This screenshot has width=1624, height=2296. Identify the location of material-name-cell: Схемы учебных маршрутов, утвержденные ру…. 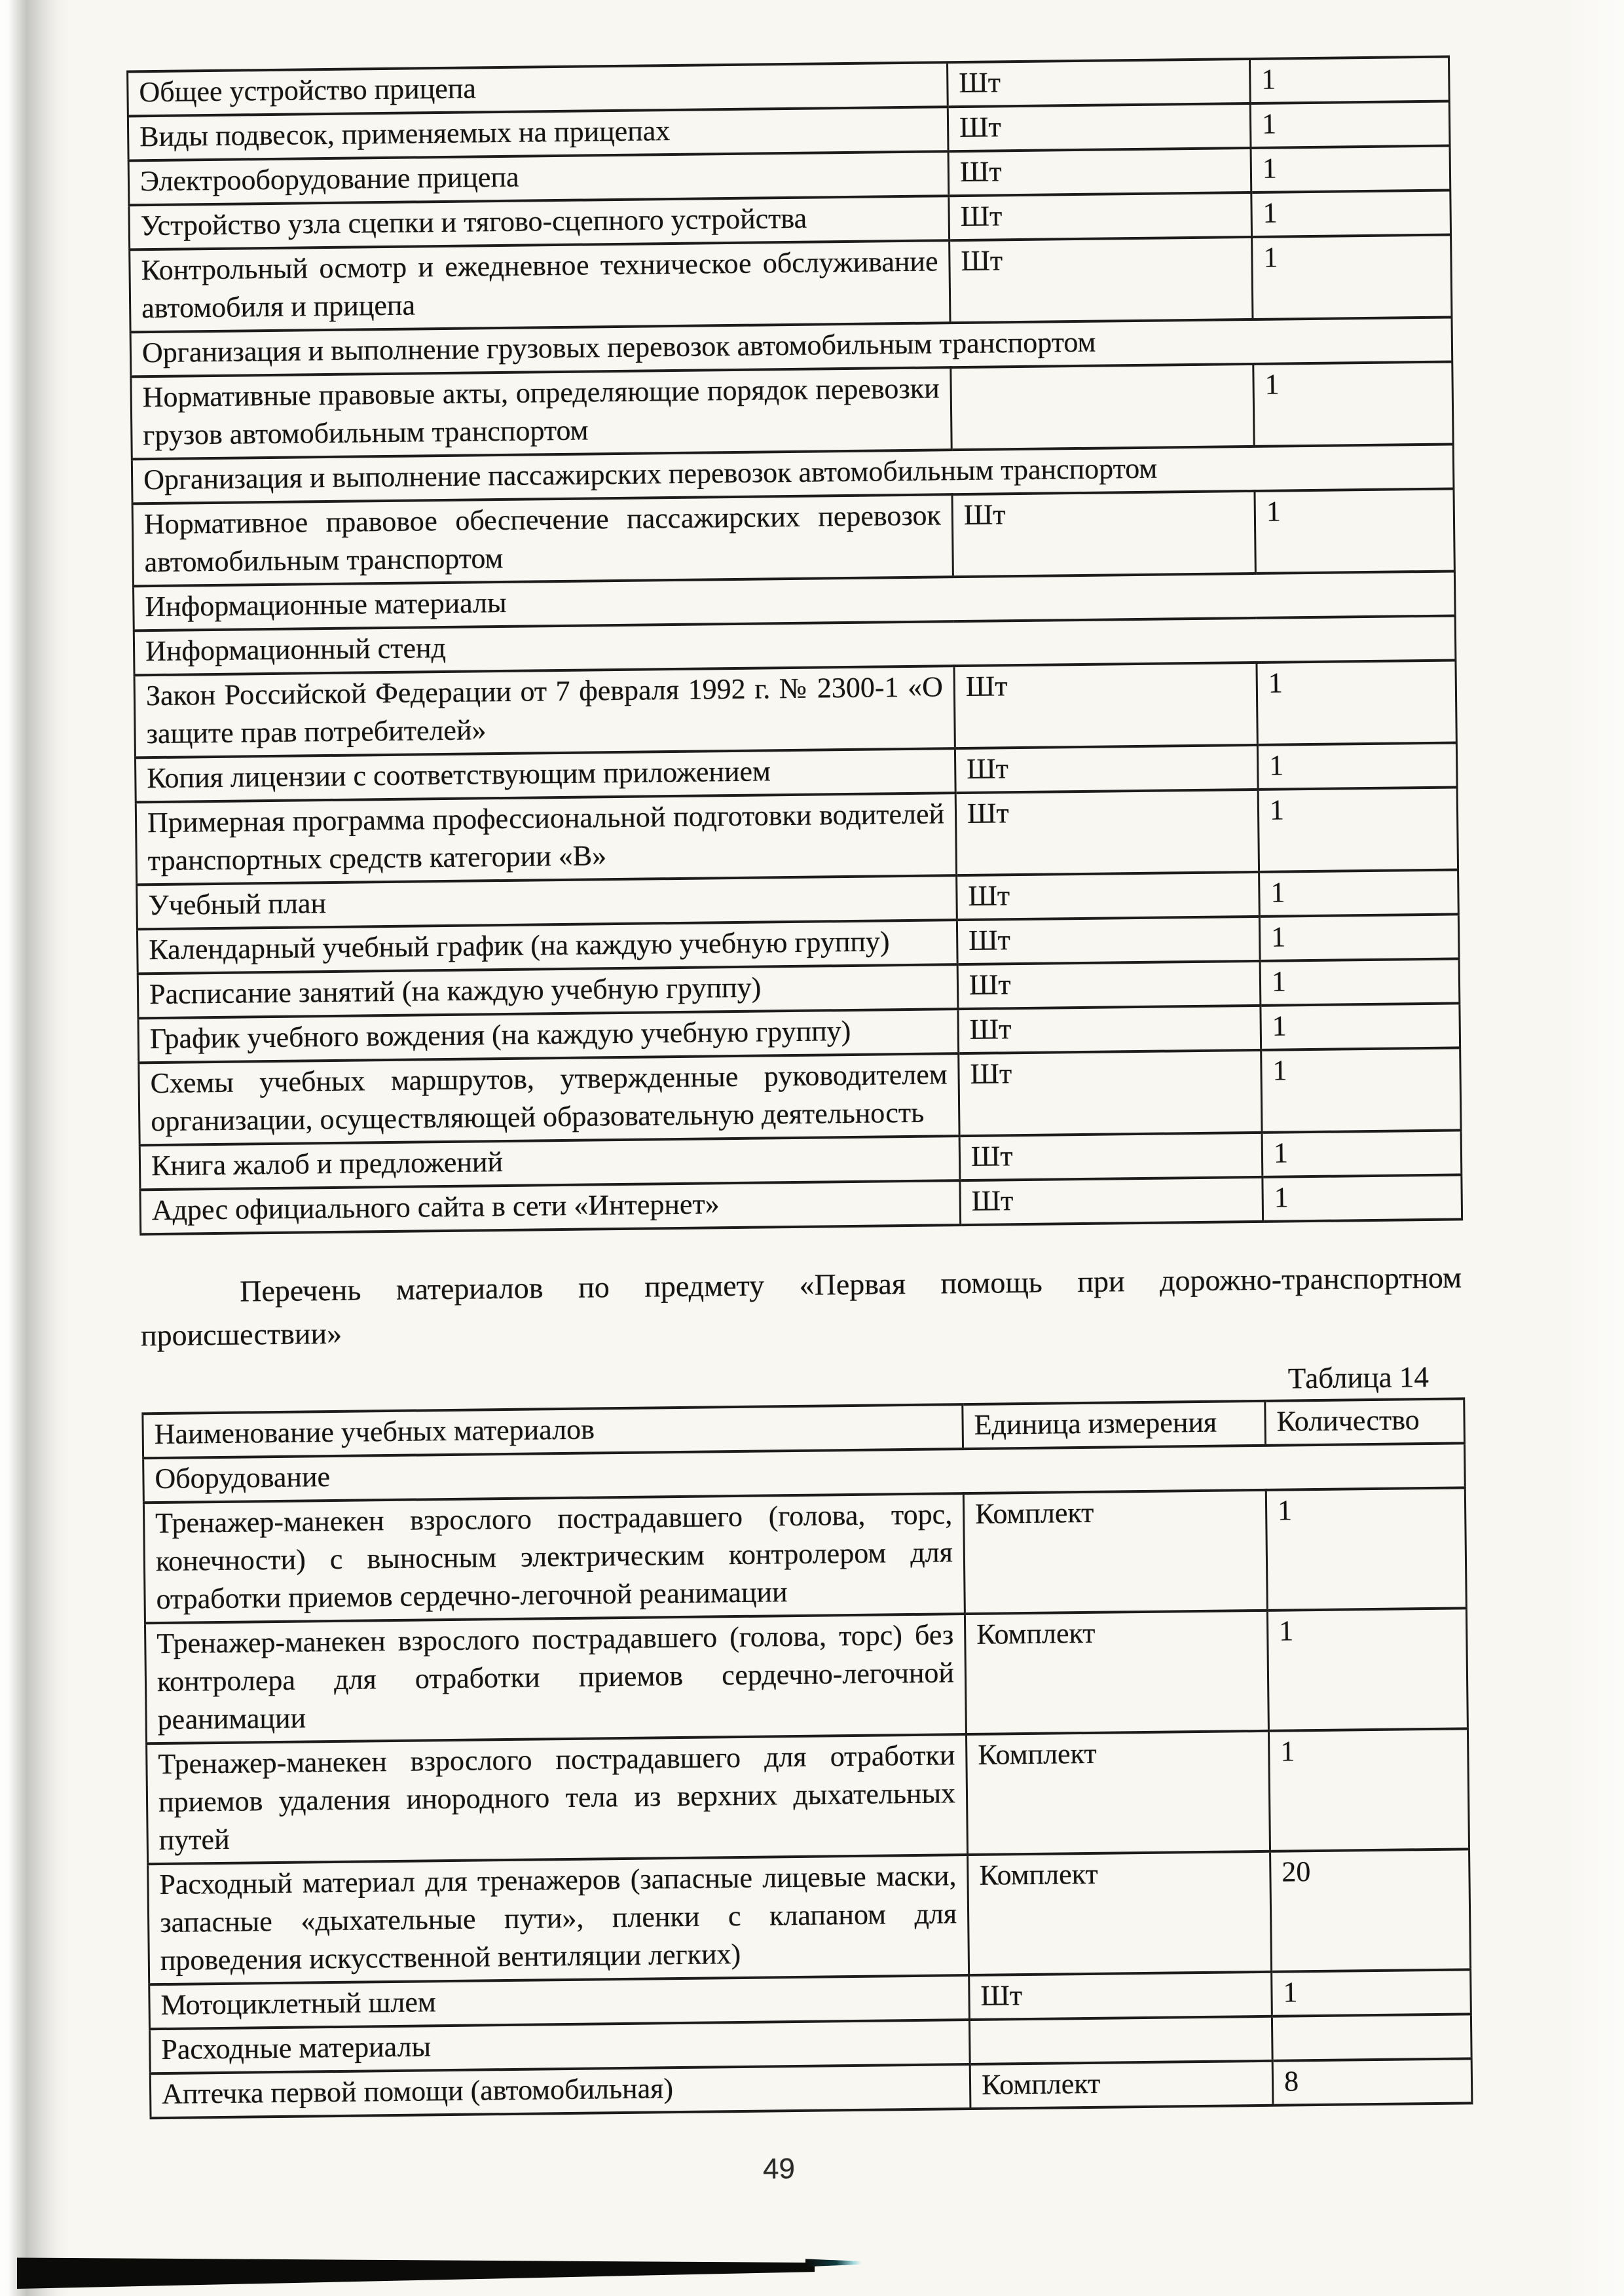
(549, 1099).